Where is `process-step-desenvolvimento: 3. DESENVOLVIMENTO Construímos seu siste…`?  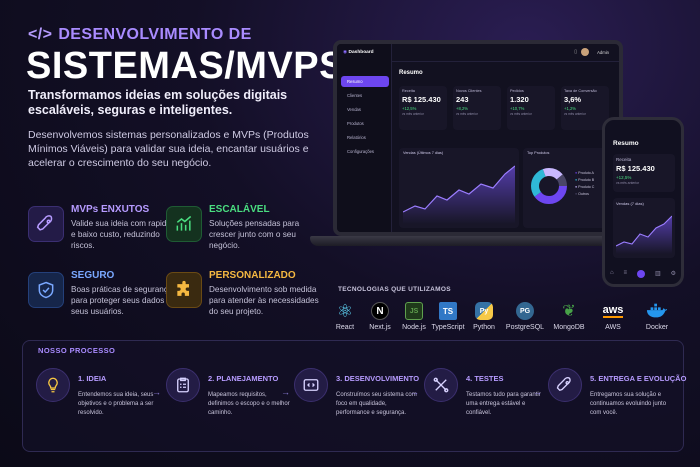 process-step-desenvolvimento: 3. DESENVOLVIMENTO Construímos seu siste… is located at coordinates (356, 403).